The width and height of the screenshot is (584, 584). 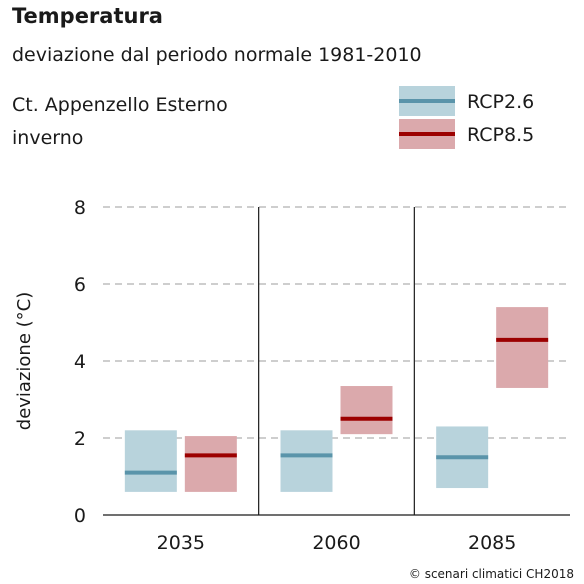 What do you see at coordinates (217, 55) in the screenshot?
I see `chart-subtitle: deviazione dal periodo normale 1981-2010` at bounding box center [217, 55].